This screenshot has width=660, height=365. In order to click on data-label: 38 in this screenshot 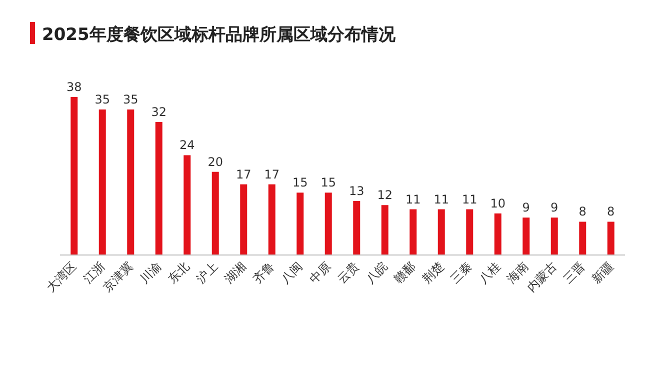, I will do `click(74, 87)`.